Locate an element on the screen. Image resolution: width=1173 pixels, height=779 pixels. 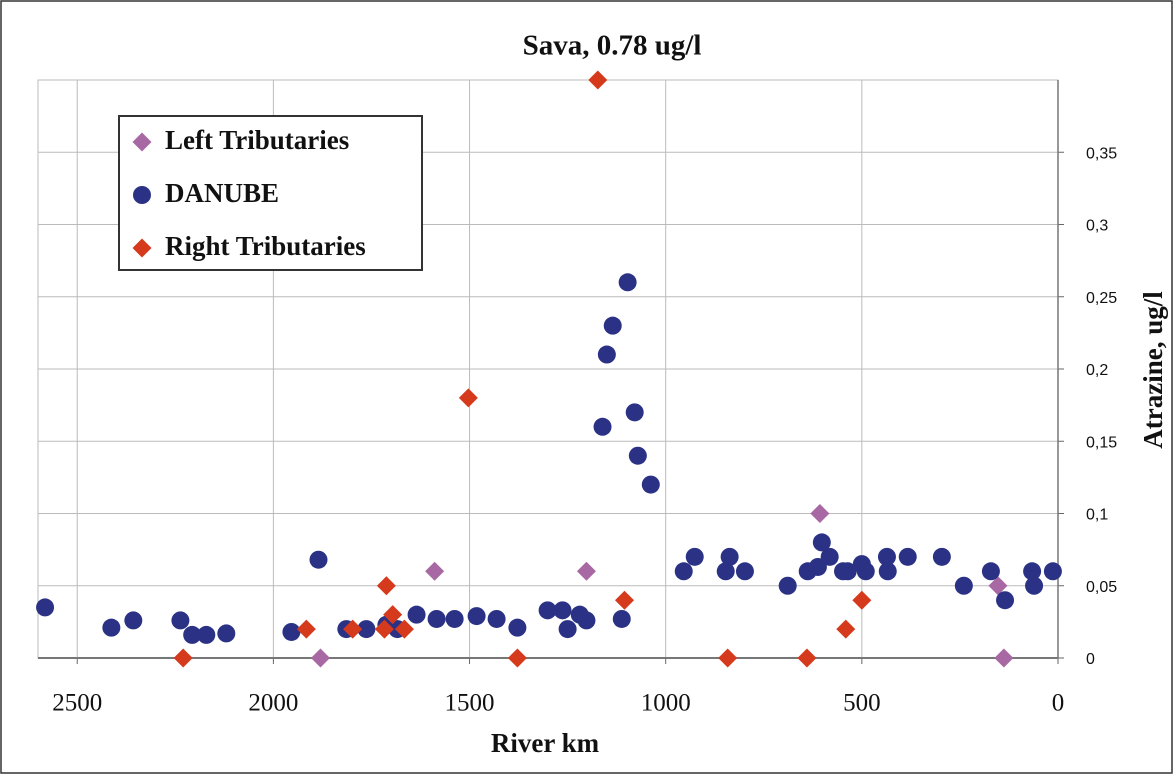
legend-label: Left Tributaries is located at coordinates (257, 140).